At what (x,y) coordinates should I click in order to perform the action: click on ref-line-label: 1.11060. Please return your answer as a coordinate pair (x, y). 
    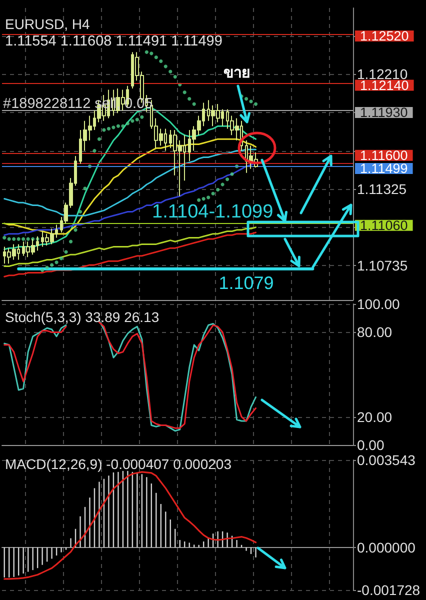
    Looking at the image, I should click on (384, 225).